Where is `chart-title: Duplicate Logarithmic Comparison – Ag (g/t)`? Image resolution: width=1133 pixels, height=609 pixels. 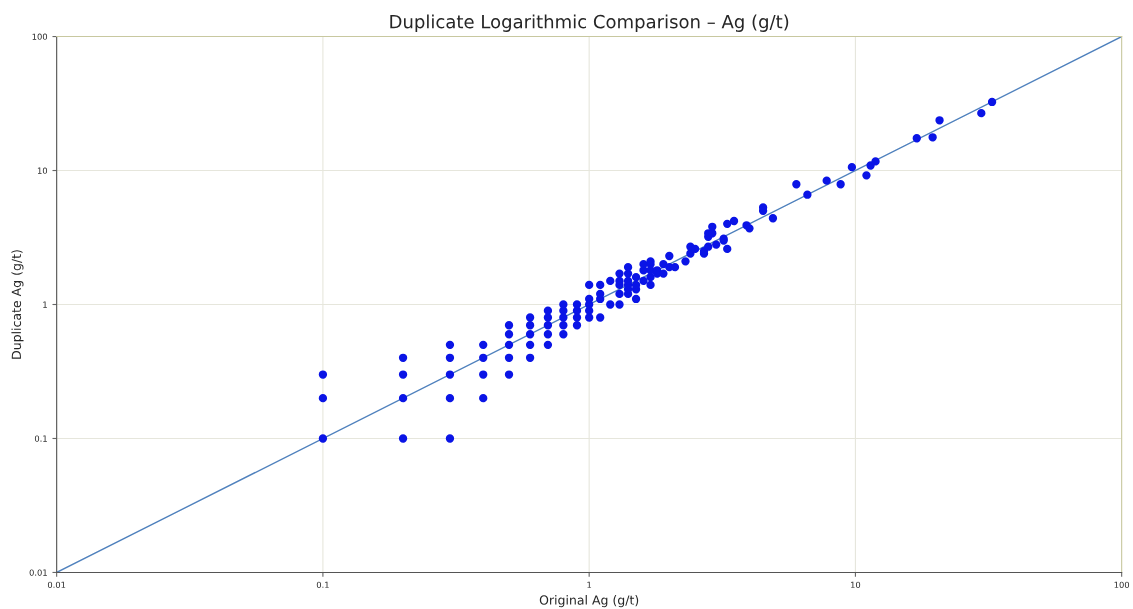
chart-title: Duplicate Logarithmic Comparison – Ag (g/t) is located at coordinates (589, 23).